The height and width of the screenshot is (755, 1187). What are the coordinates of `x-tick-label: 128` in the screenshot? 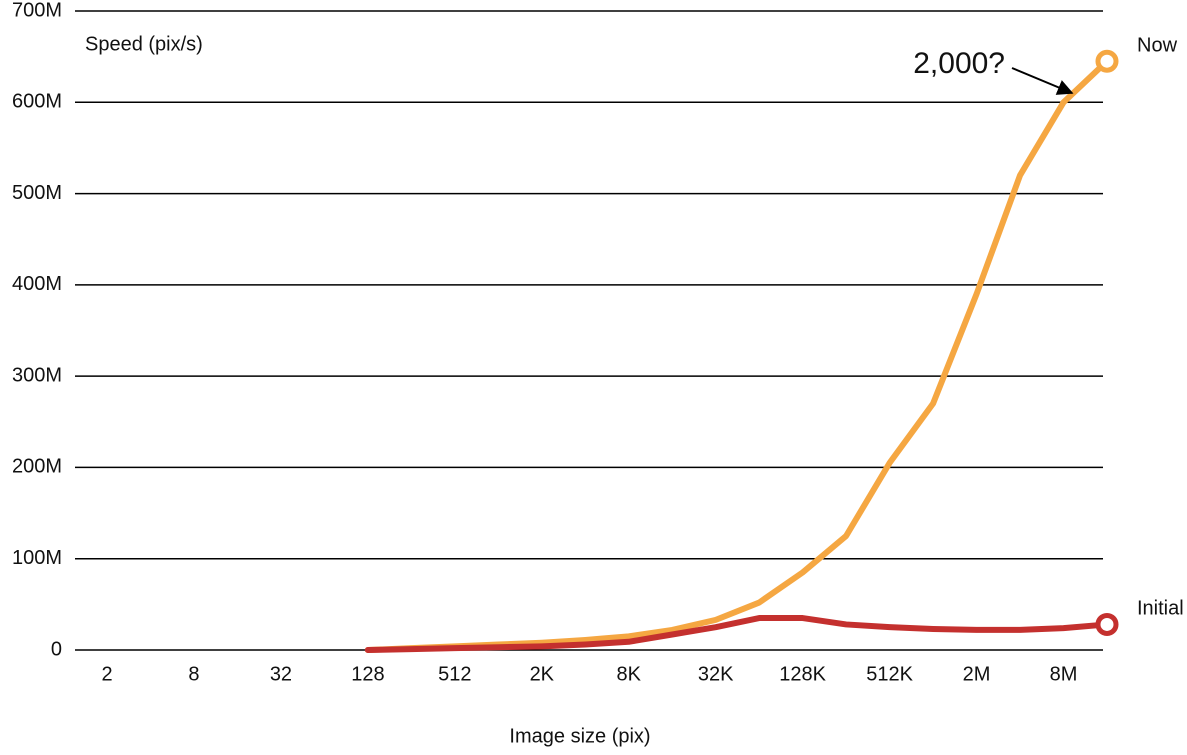 It's located at (367, 674).